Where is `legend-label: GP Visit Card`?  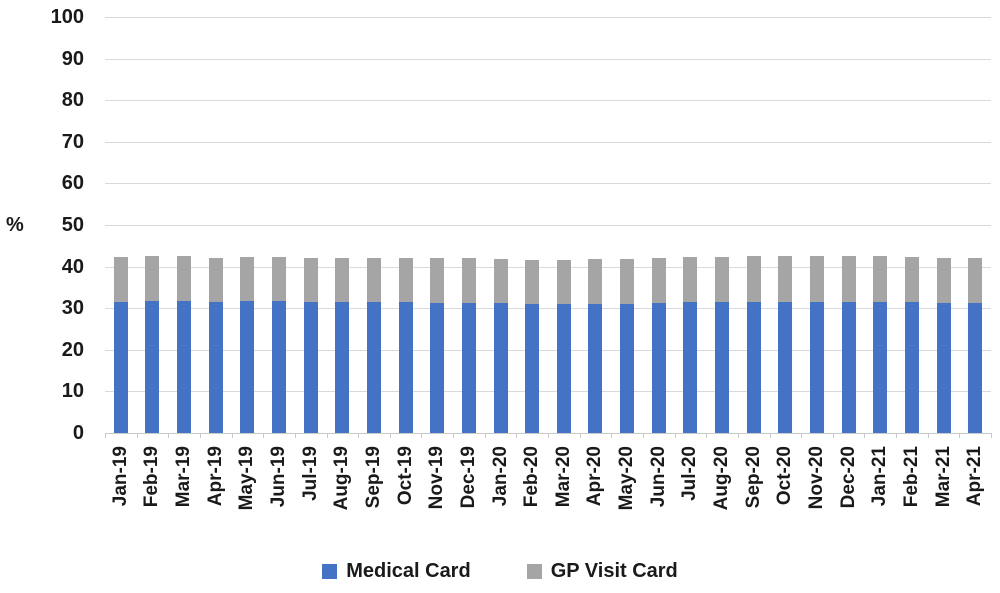
legend-label: GP Visit Card is located at coordinates (614, 571).